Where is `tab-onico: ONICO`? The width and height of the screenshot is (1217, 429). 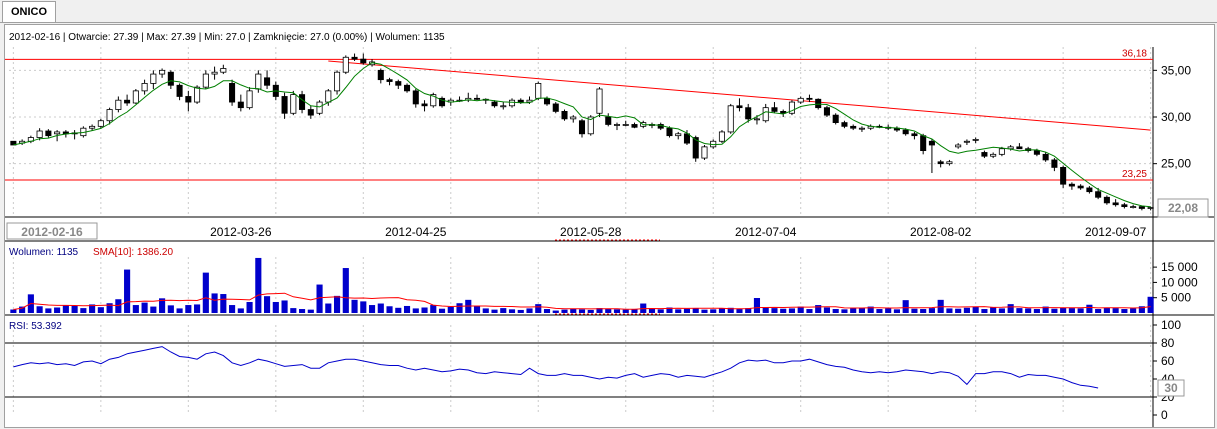 tab-onico: ONICO is located at coordinates (29, 11).